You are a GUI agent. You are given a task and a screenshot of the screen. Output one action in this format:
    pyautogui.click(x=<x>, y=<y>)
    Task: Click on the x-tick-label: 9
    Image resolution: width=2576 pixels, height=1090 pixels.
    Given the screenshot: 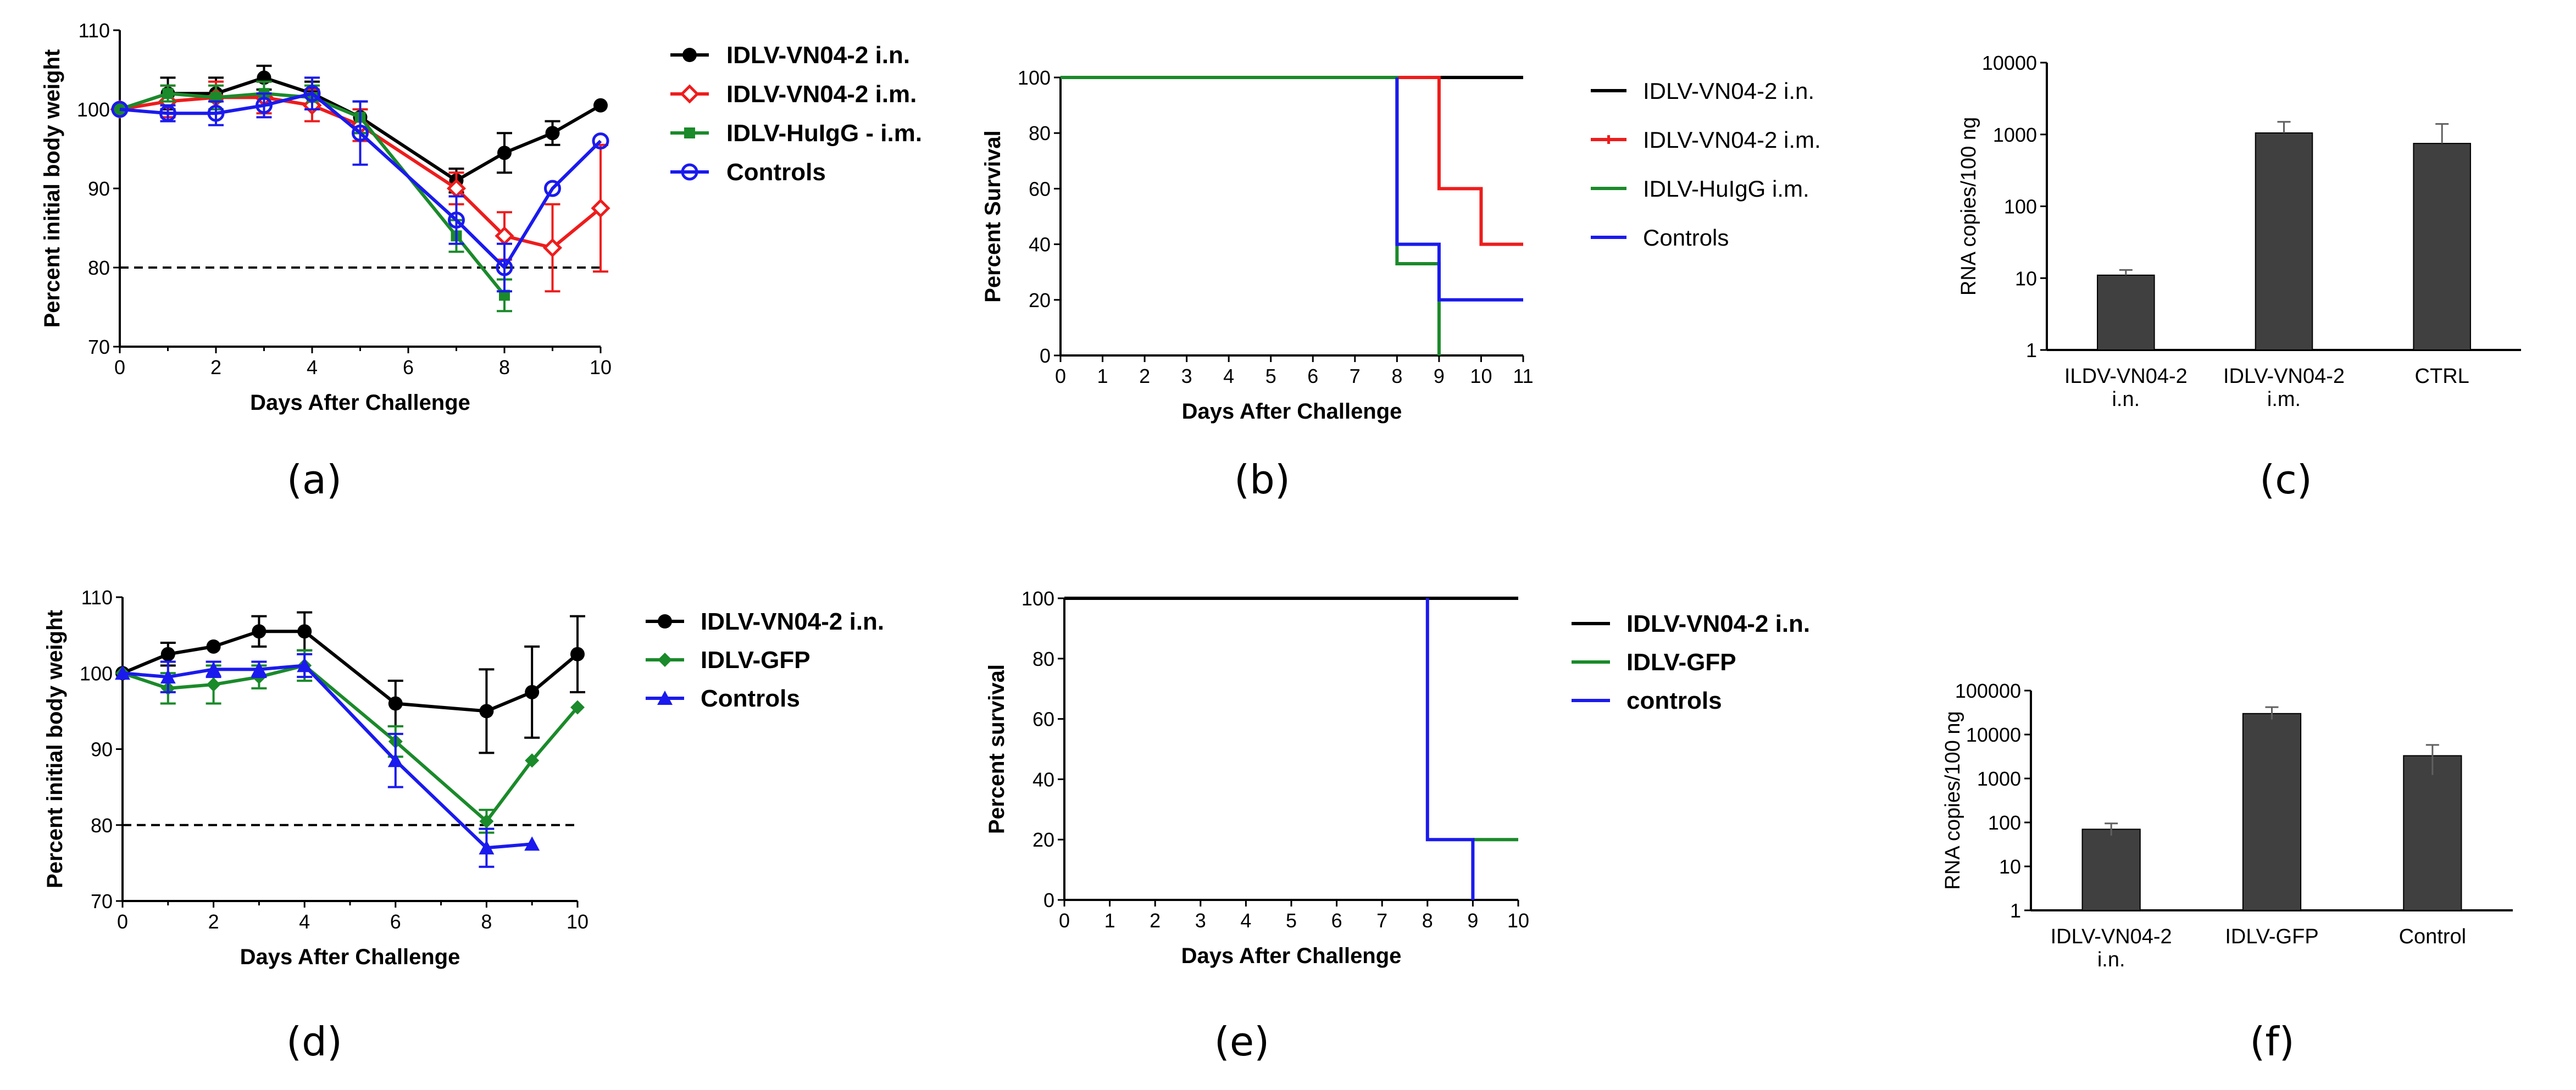 What is the action you would take?
    pyautogui.click(x=1472, y=921)
    